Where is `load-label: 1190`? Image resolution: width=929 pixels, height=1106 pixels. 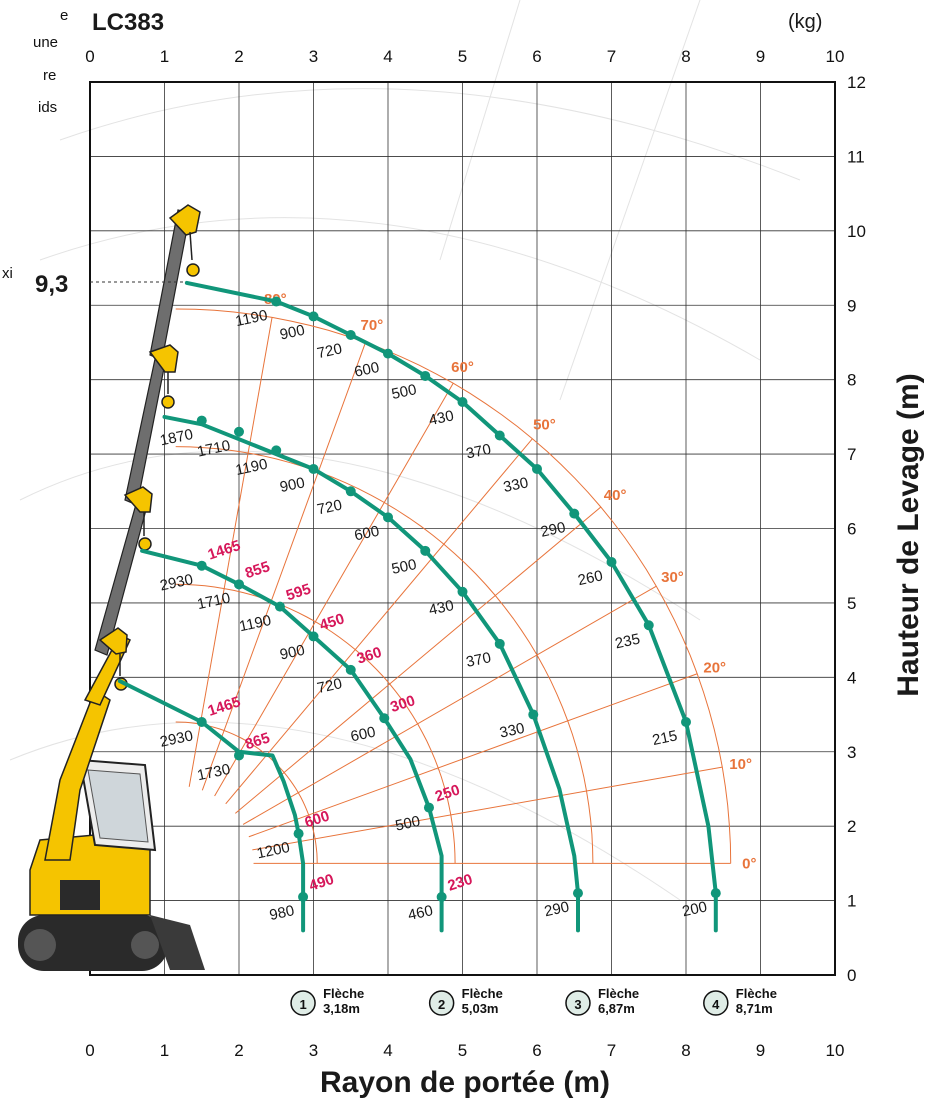
load-label: 1190 is located at coordinates (251, 318).